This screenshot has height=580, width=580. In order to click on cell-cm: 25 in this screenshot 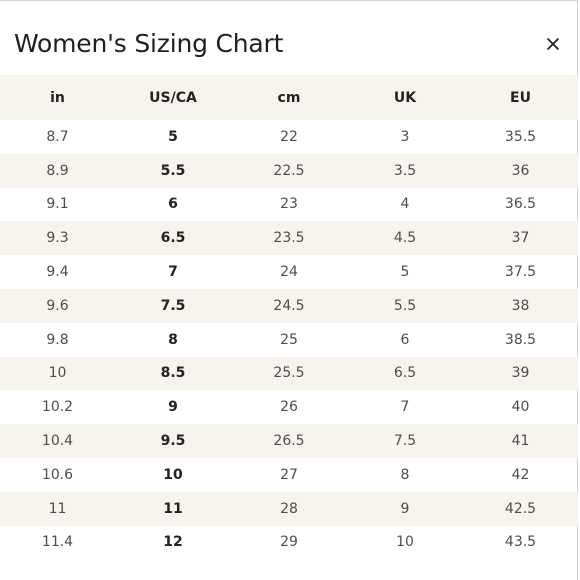, I will do `click(289, 339)`.